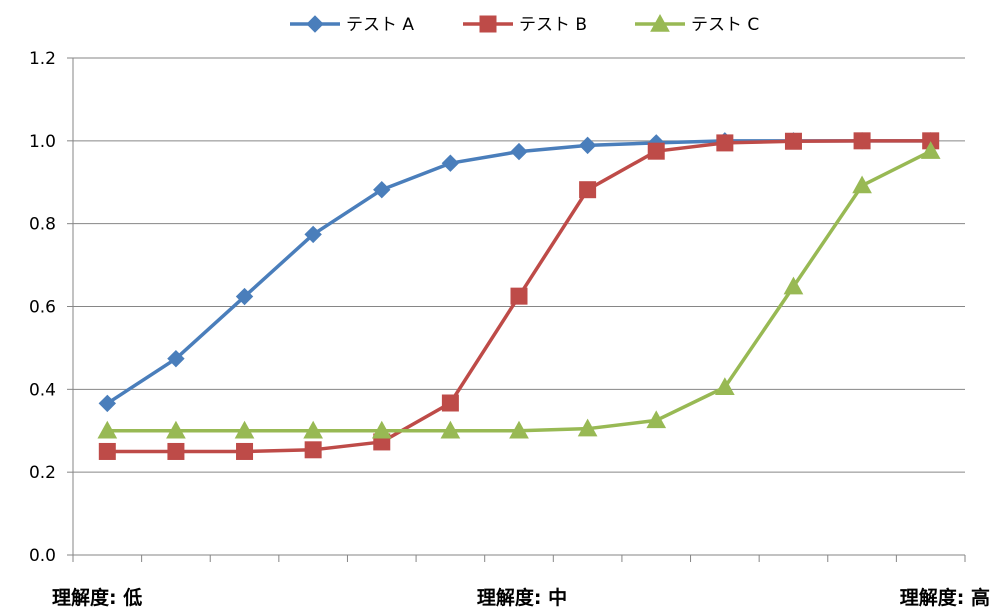 This screenshot has height=614, width=993. What do you see at coordinates (945, 597) in the screenshot?
I see `x-category-label: 理解度: 高` at bounding box center [945, 597].